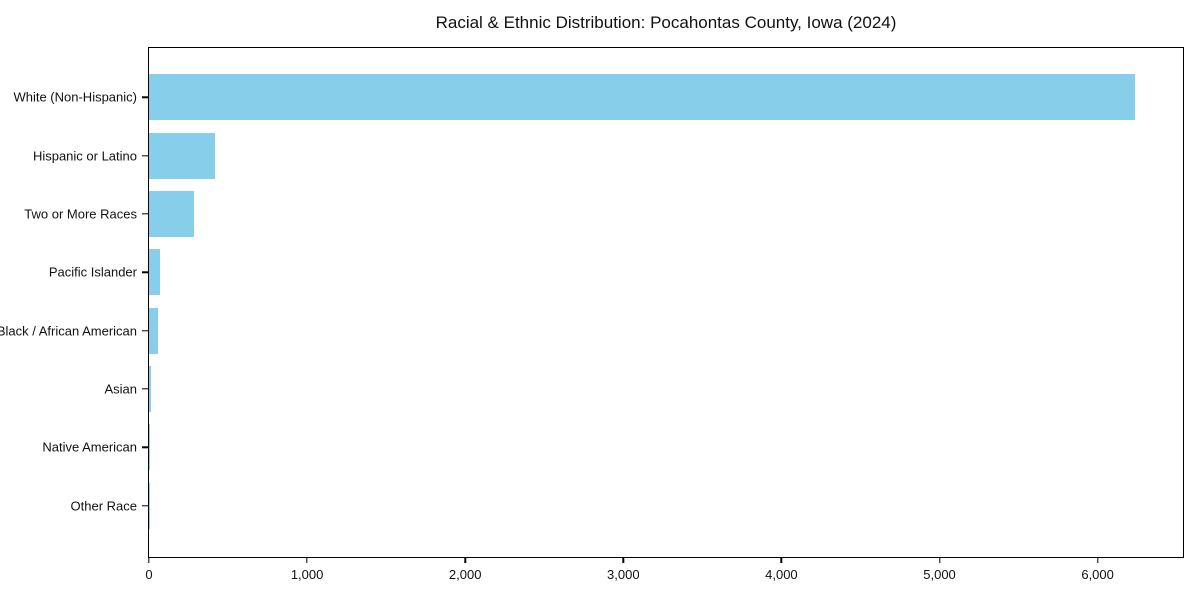 This screenshot has height=600, width=1200. I want to click on bar-row: Native American, so click(612, 447).